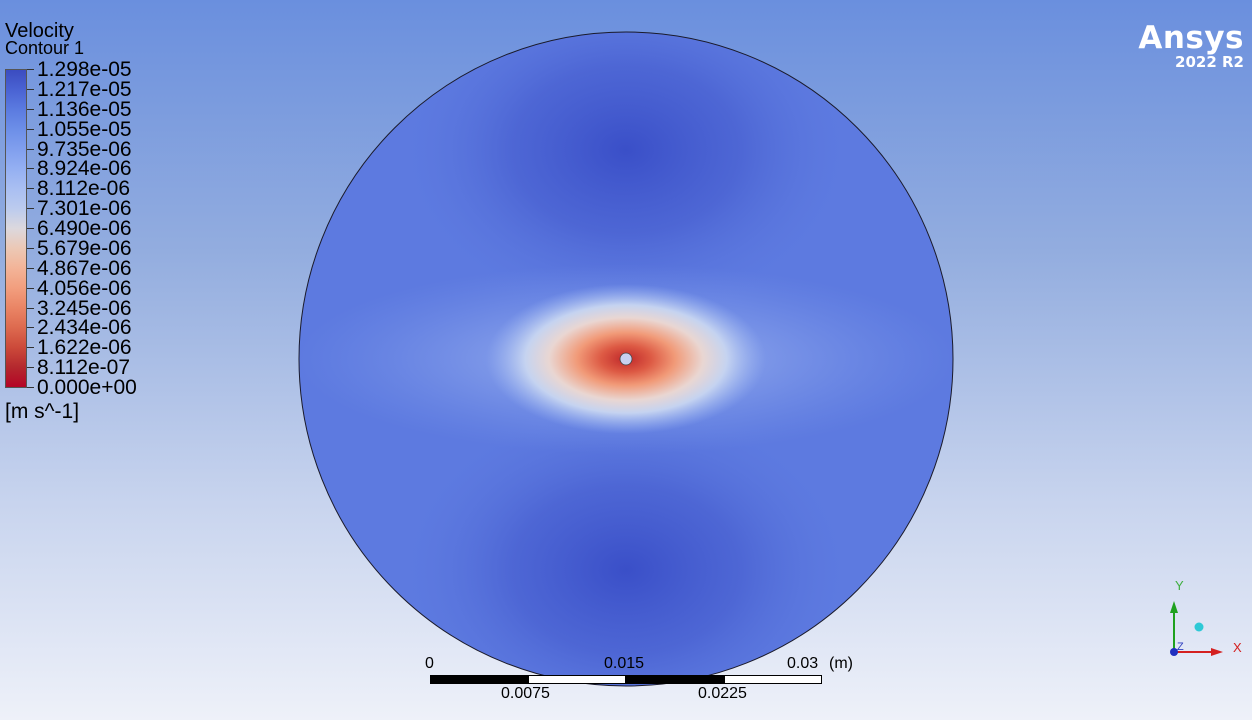 The height and width of the screenshot is (720, 1252). Describe the element at coordinates (84, 168) in the screenshot. I see `legend-value: 8.924e-06` at that location.